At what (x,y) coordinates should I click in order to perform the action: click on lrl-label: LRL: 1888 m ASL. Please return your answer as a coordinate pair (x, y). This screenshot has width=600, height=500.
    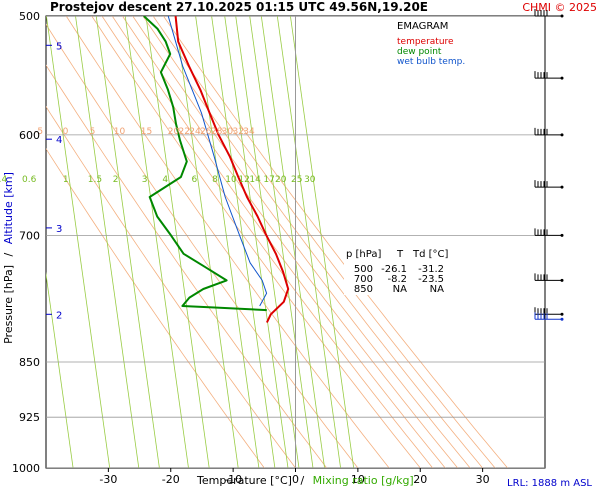
    Looking at the image, I should click on (549, 483).